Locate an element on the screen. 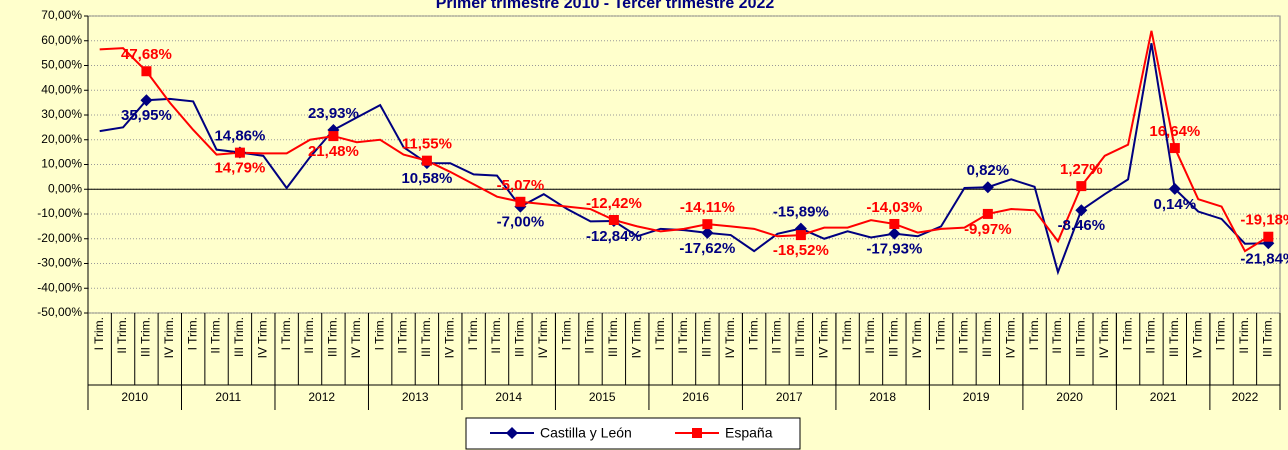  year-label: 2017 is located at coordinates (789, 397).